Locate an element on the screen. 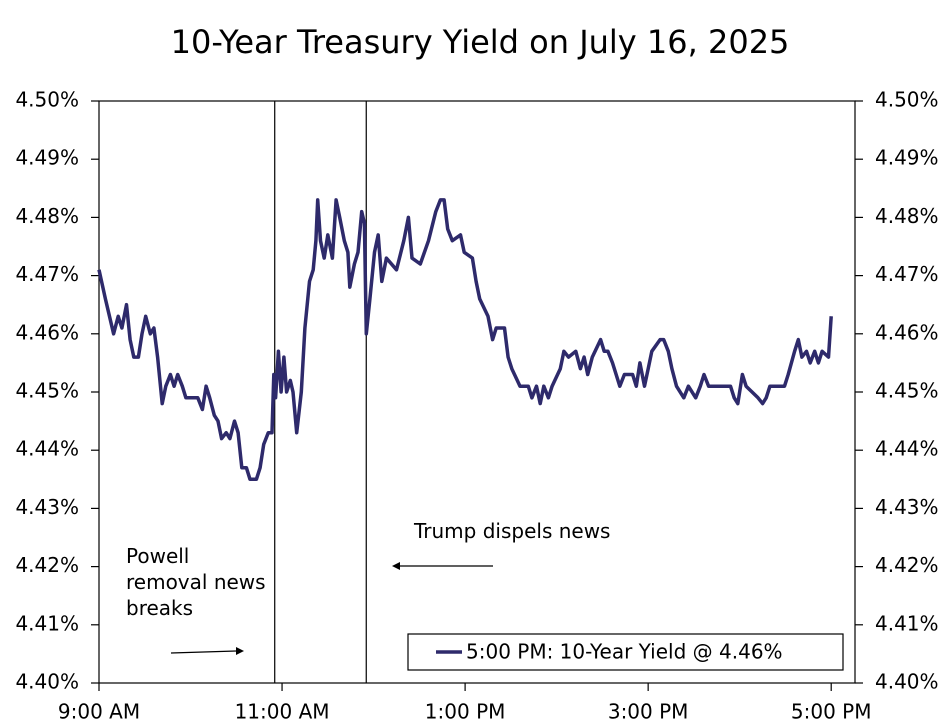  y-tick-label: 4.44% is located at coordinates (47, 449).